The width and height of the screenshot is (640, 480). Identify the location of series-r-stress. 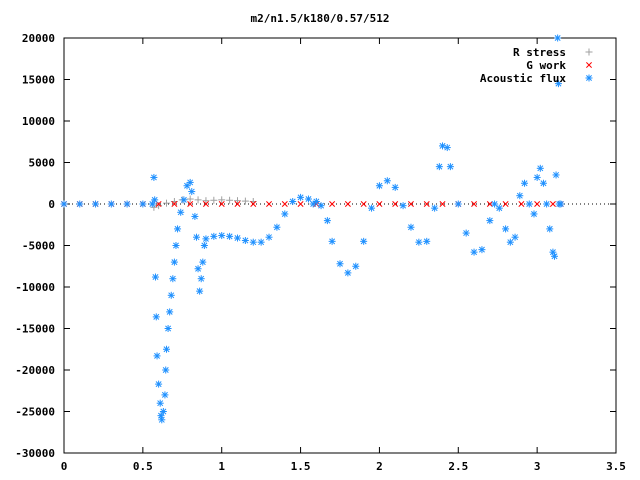
(203, 203).